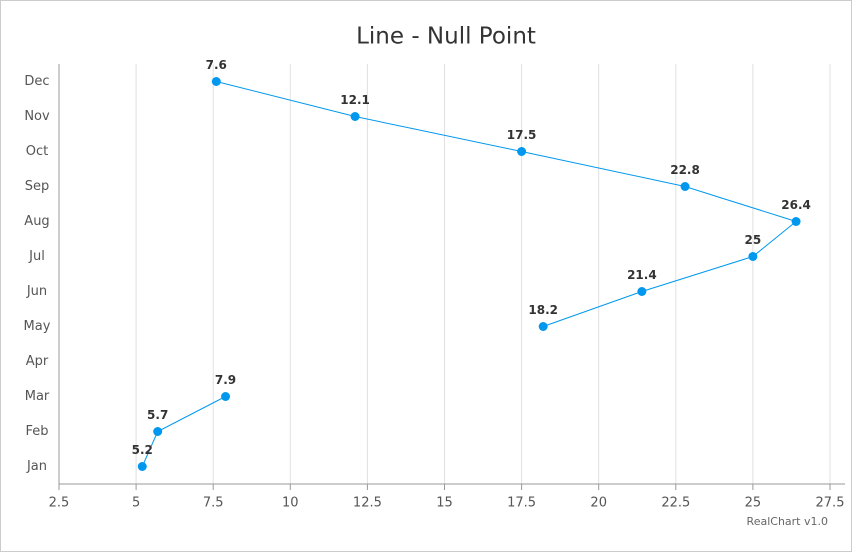  I want to click on x-tick-label: 25, so click(753, 503).